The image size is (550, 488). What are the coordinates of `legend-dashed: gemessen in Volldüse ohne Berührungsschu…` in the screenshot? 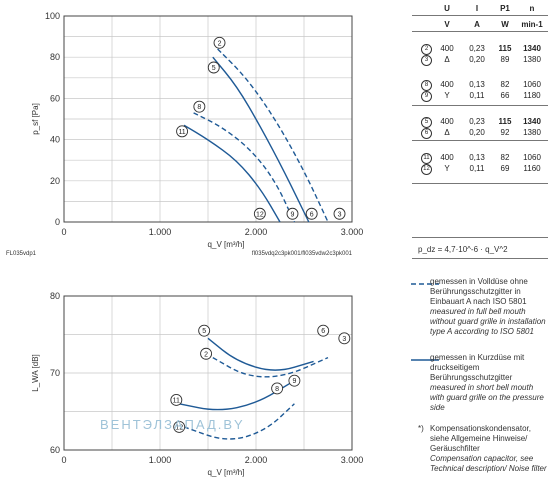 It's located at (489, 307).